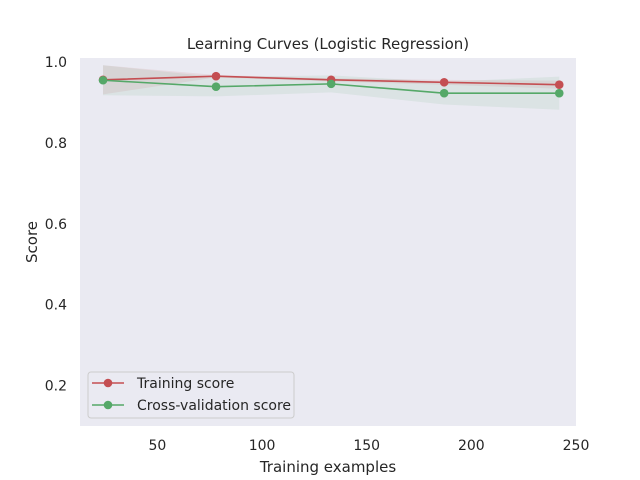  I want to click on chart-title: Learning Curves (Logistic Regression), so click(328, 44).